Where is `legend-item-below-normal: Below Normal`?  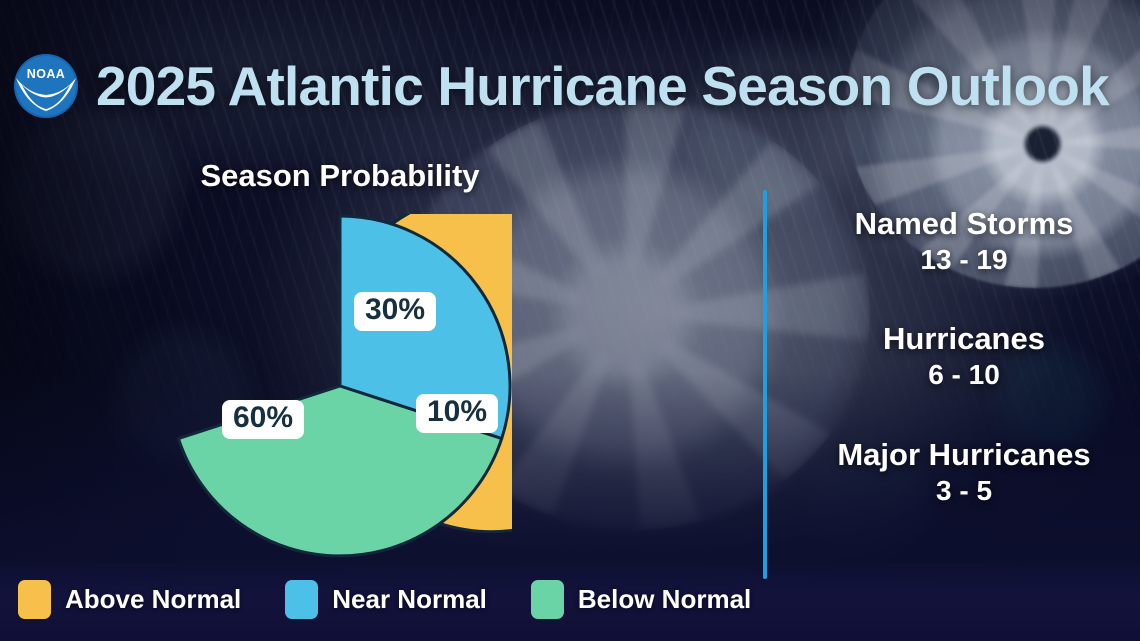 legend-item-below-normal: Below Normal is located at coordinates (641, 599).